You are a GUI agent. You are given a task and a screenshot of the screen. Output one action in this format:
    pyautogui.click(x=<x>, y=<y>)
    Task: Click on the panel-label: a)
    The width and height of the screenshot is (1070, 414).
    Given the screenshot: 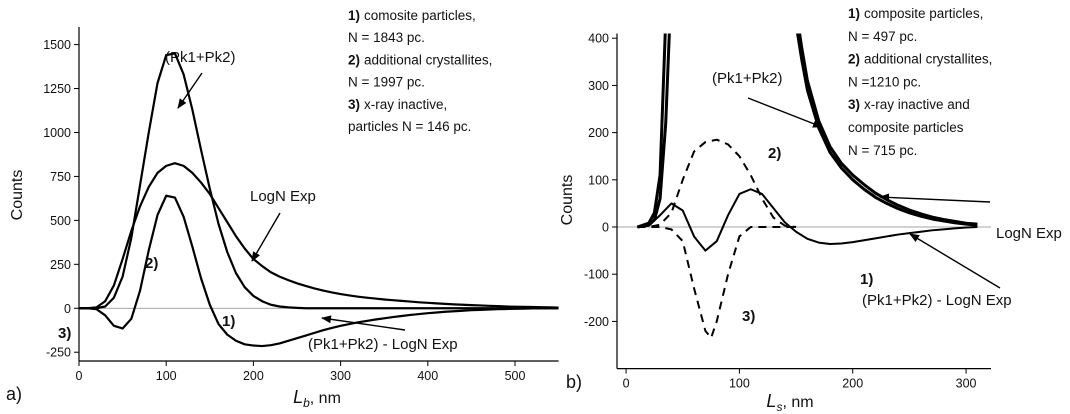 What is the action you would take?
    pyautogui.click(x=14, y=394)
    